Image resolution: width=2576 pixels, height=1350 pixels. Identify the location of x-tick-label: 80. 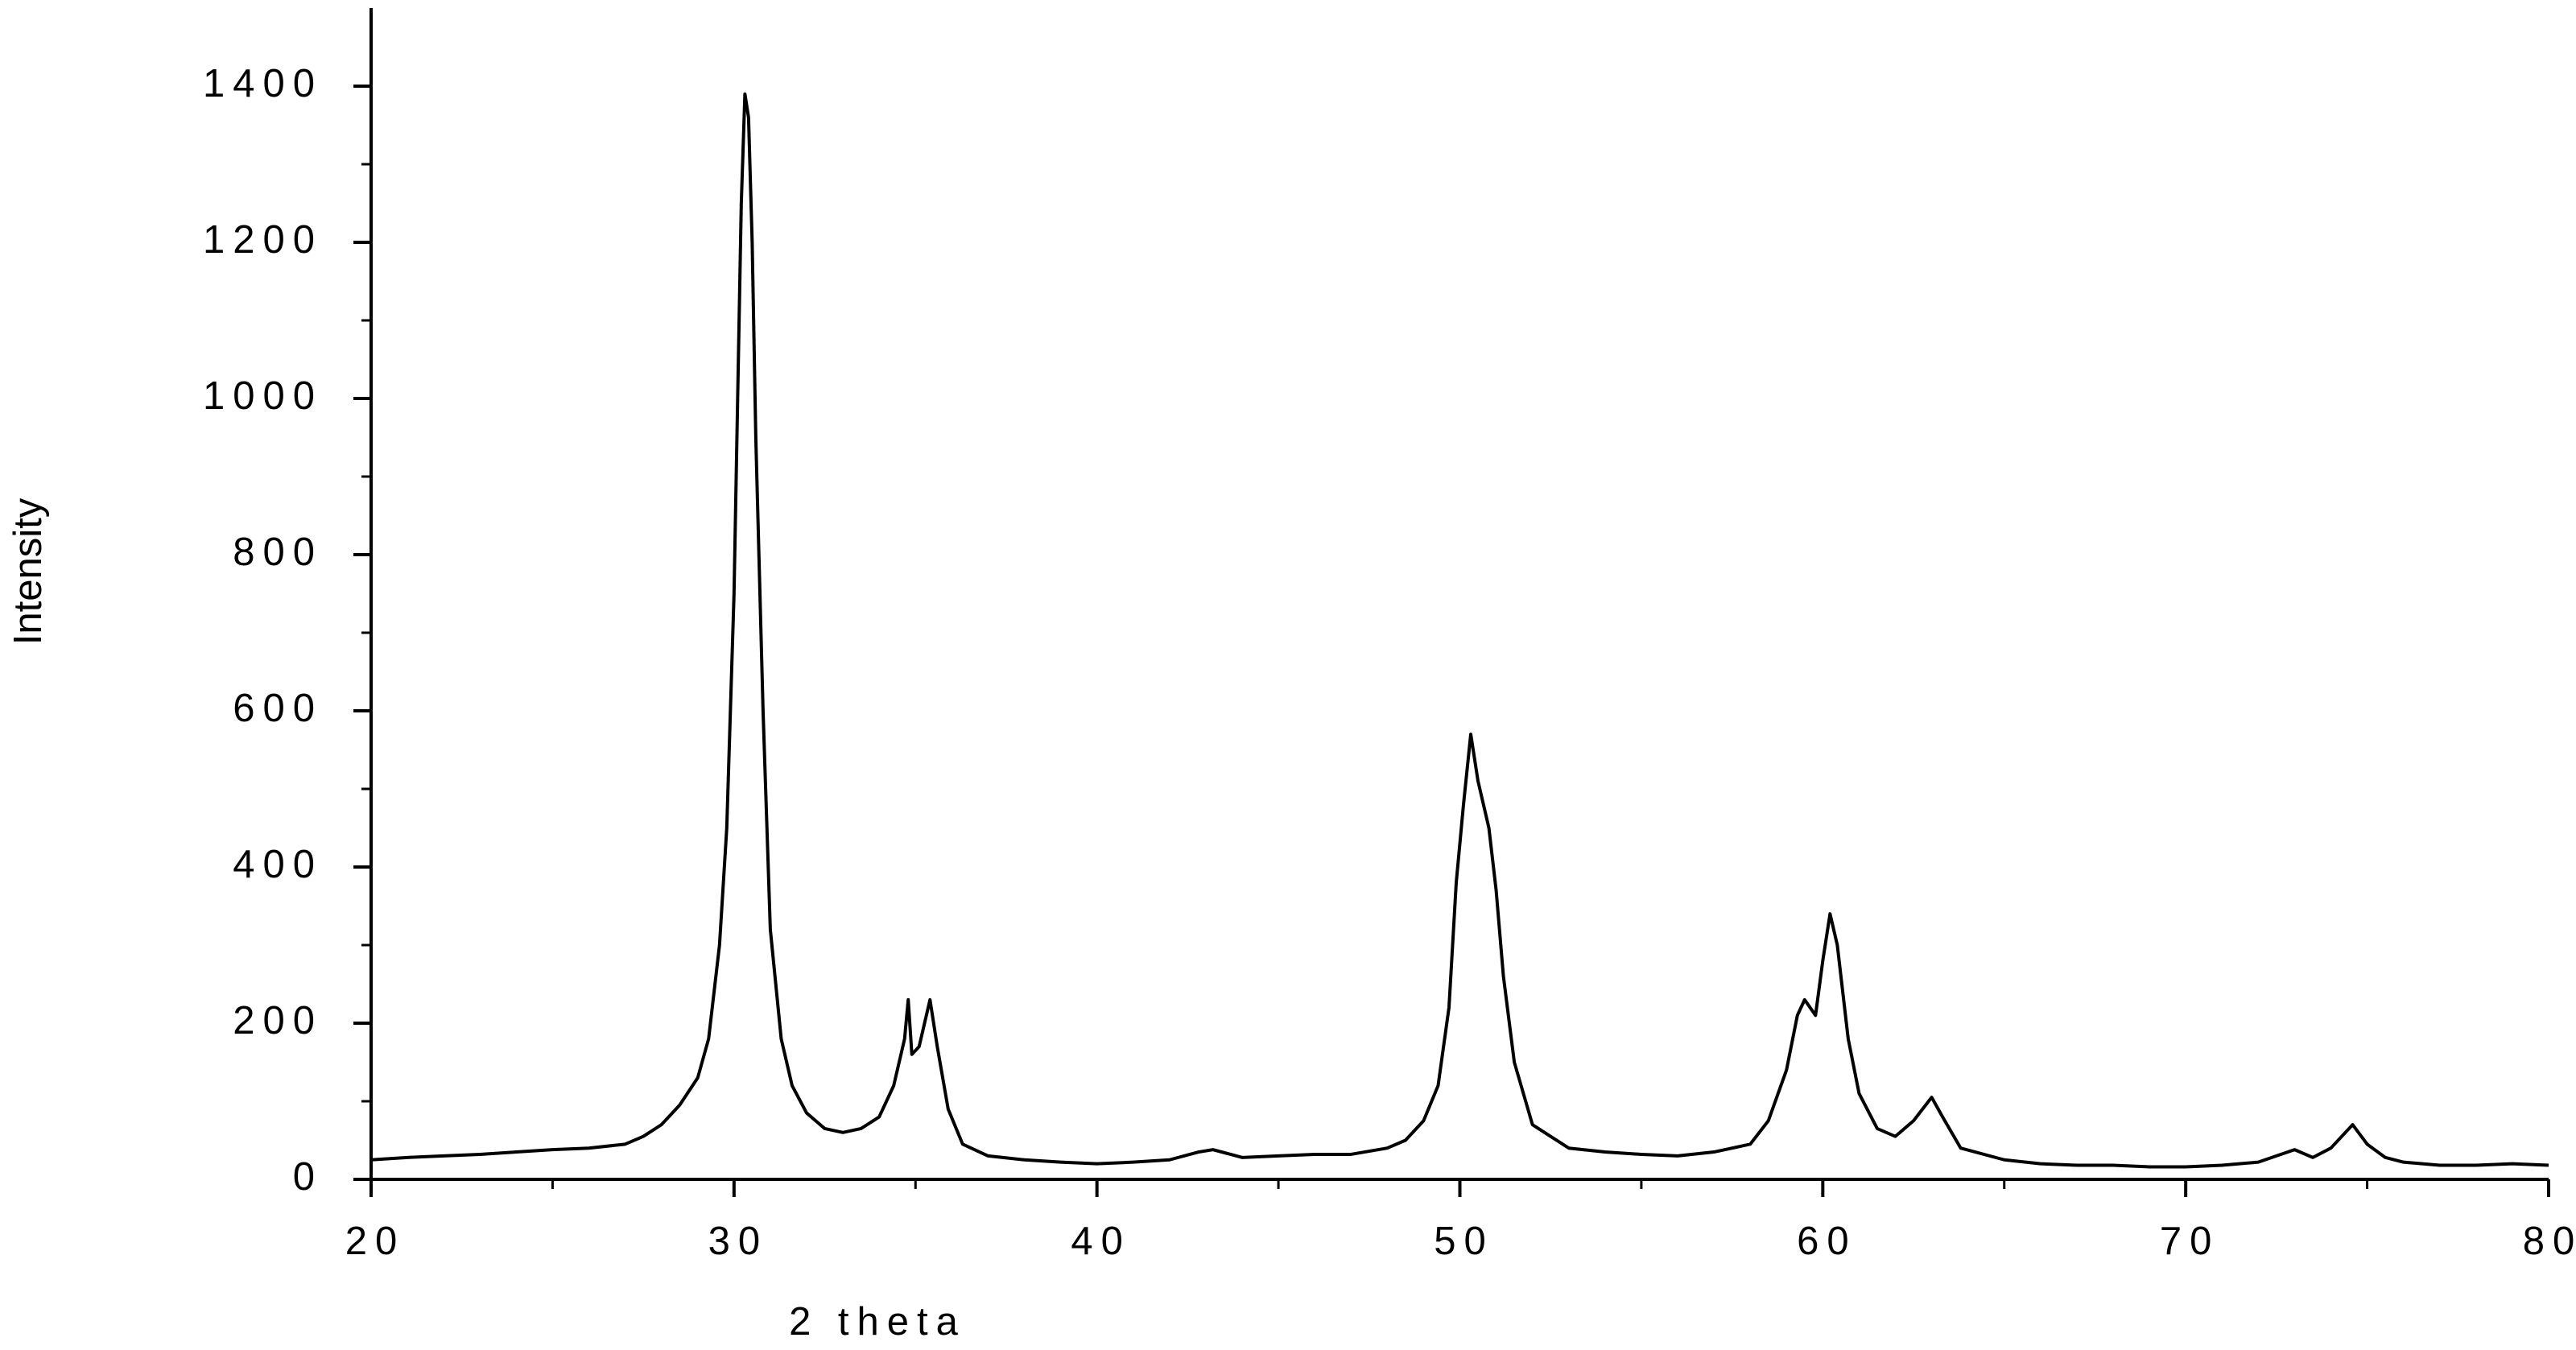
(2549, 1241).